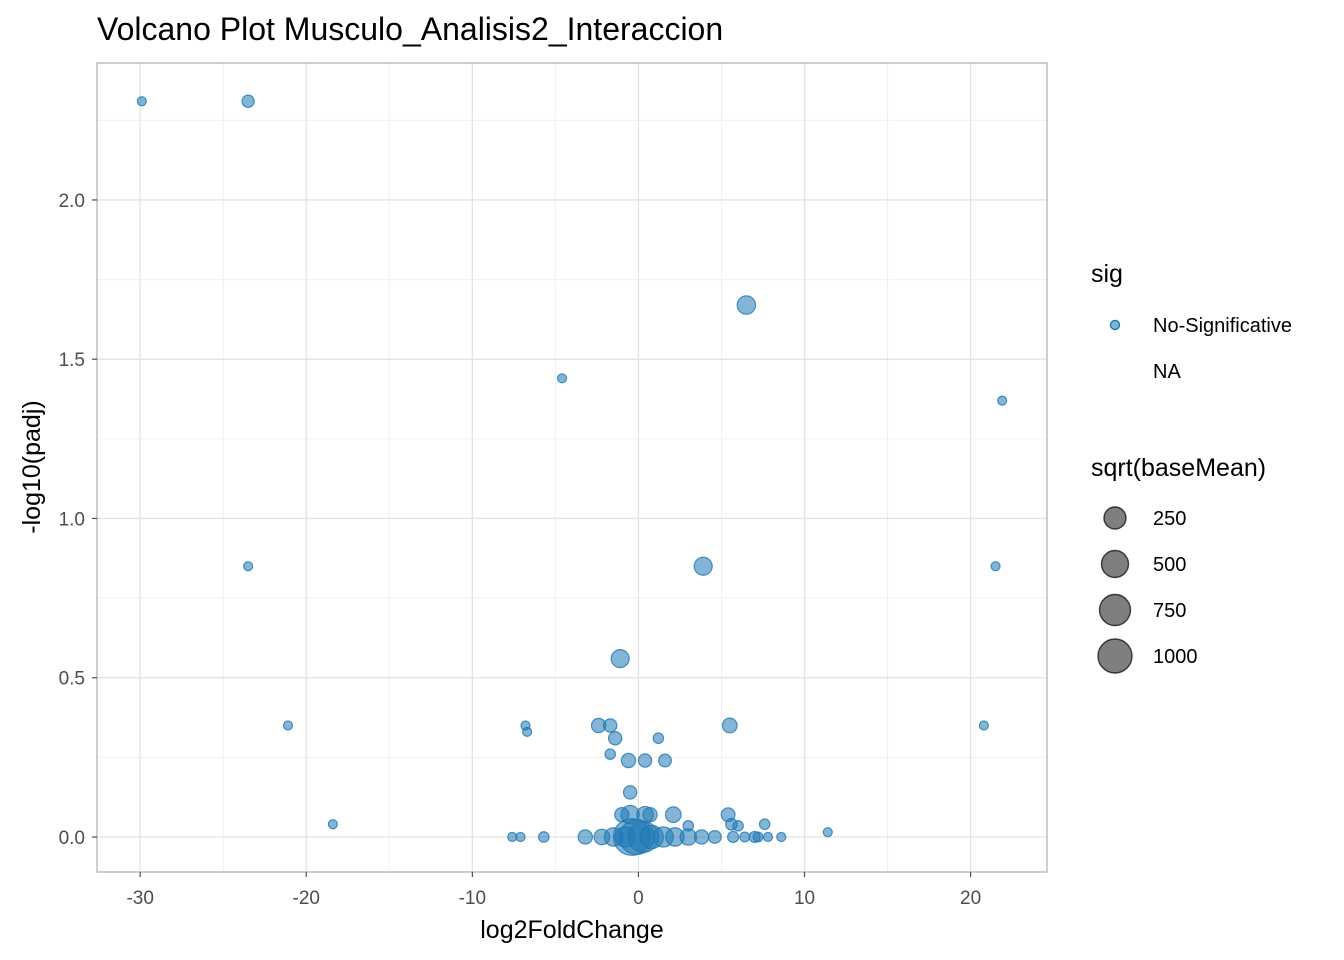 This screenshot has height=960, width=1344. What do you see at coordinates (1107, 274) in the screenshot?
I see `legend-sig-title: sig` at bounding box center [1107, 274].